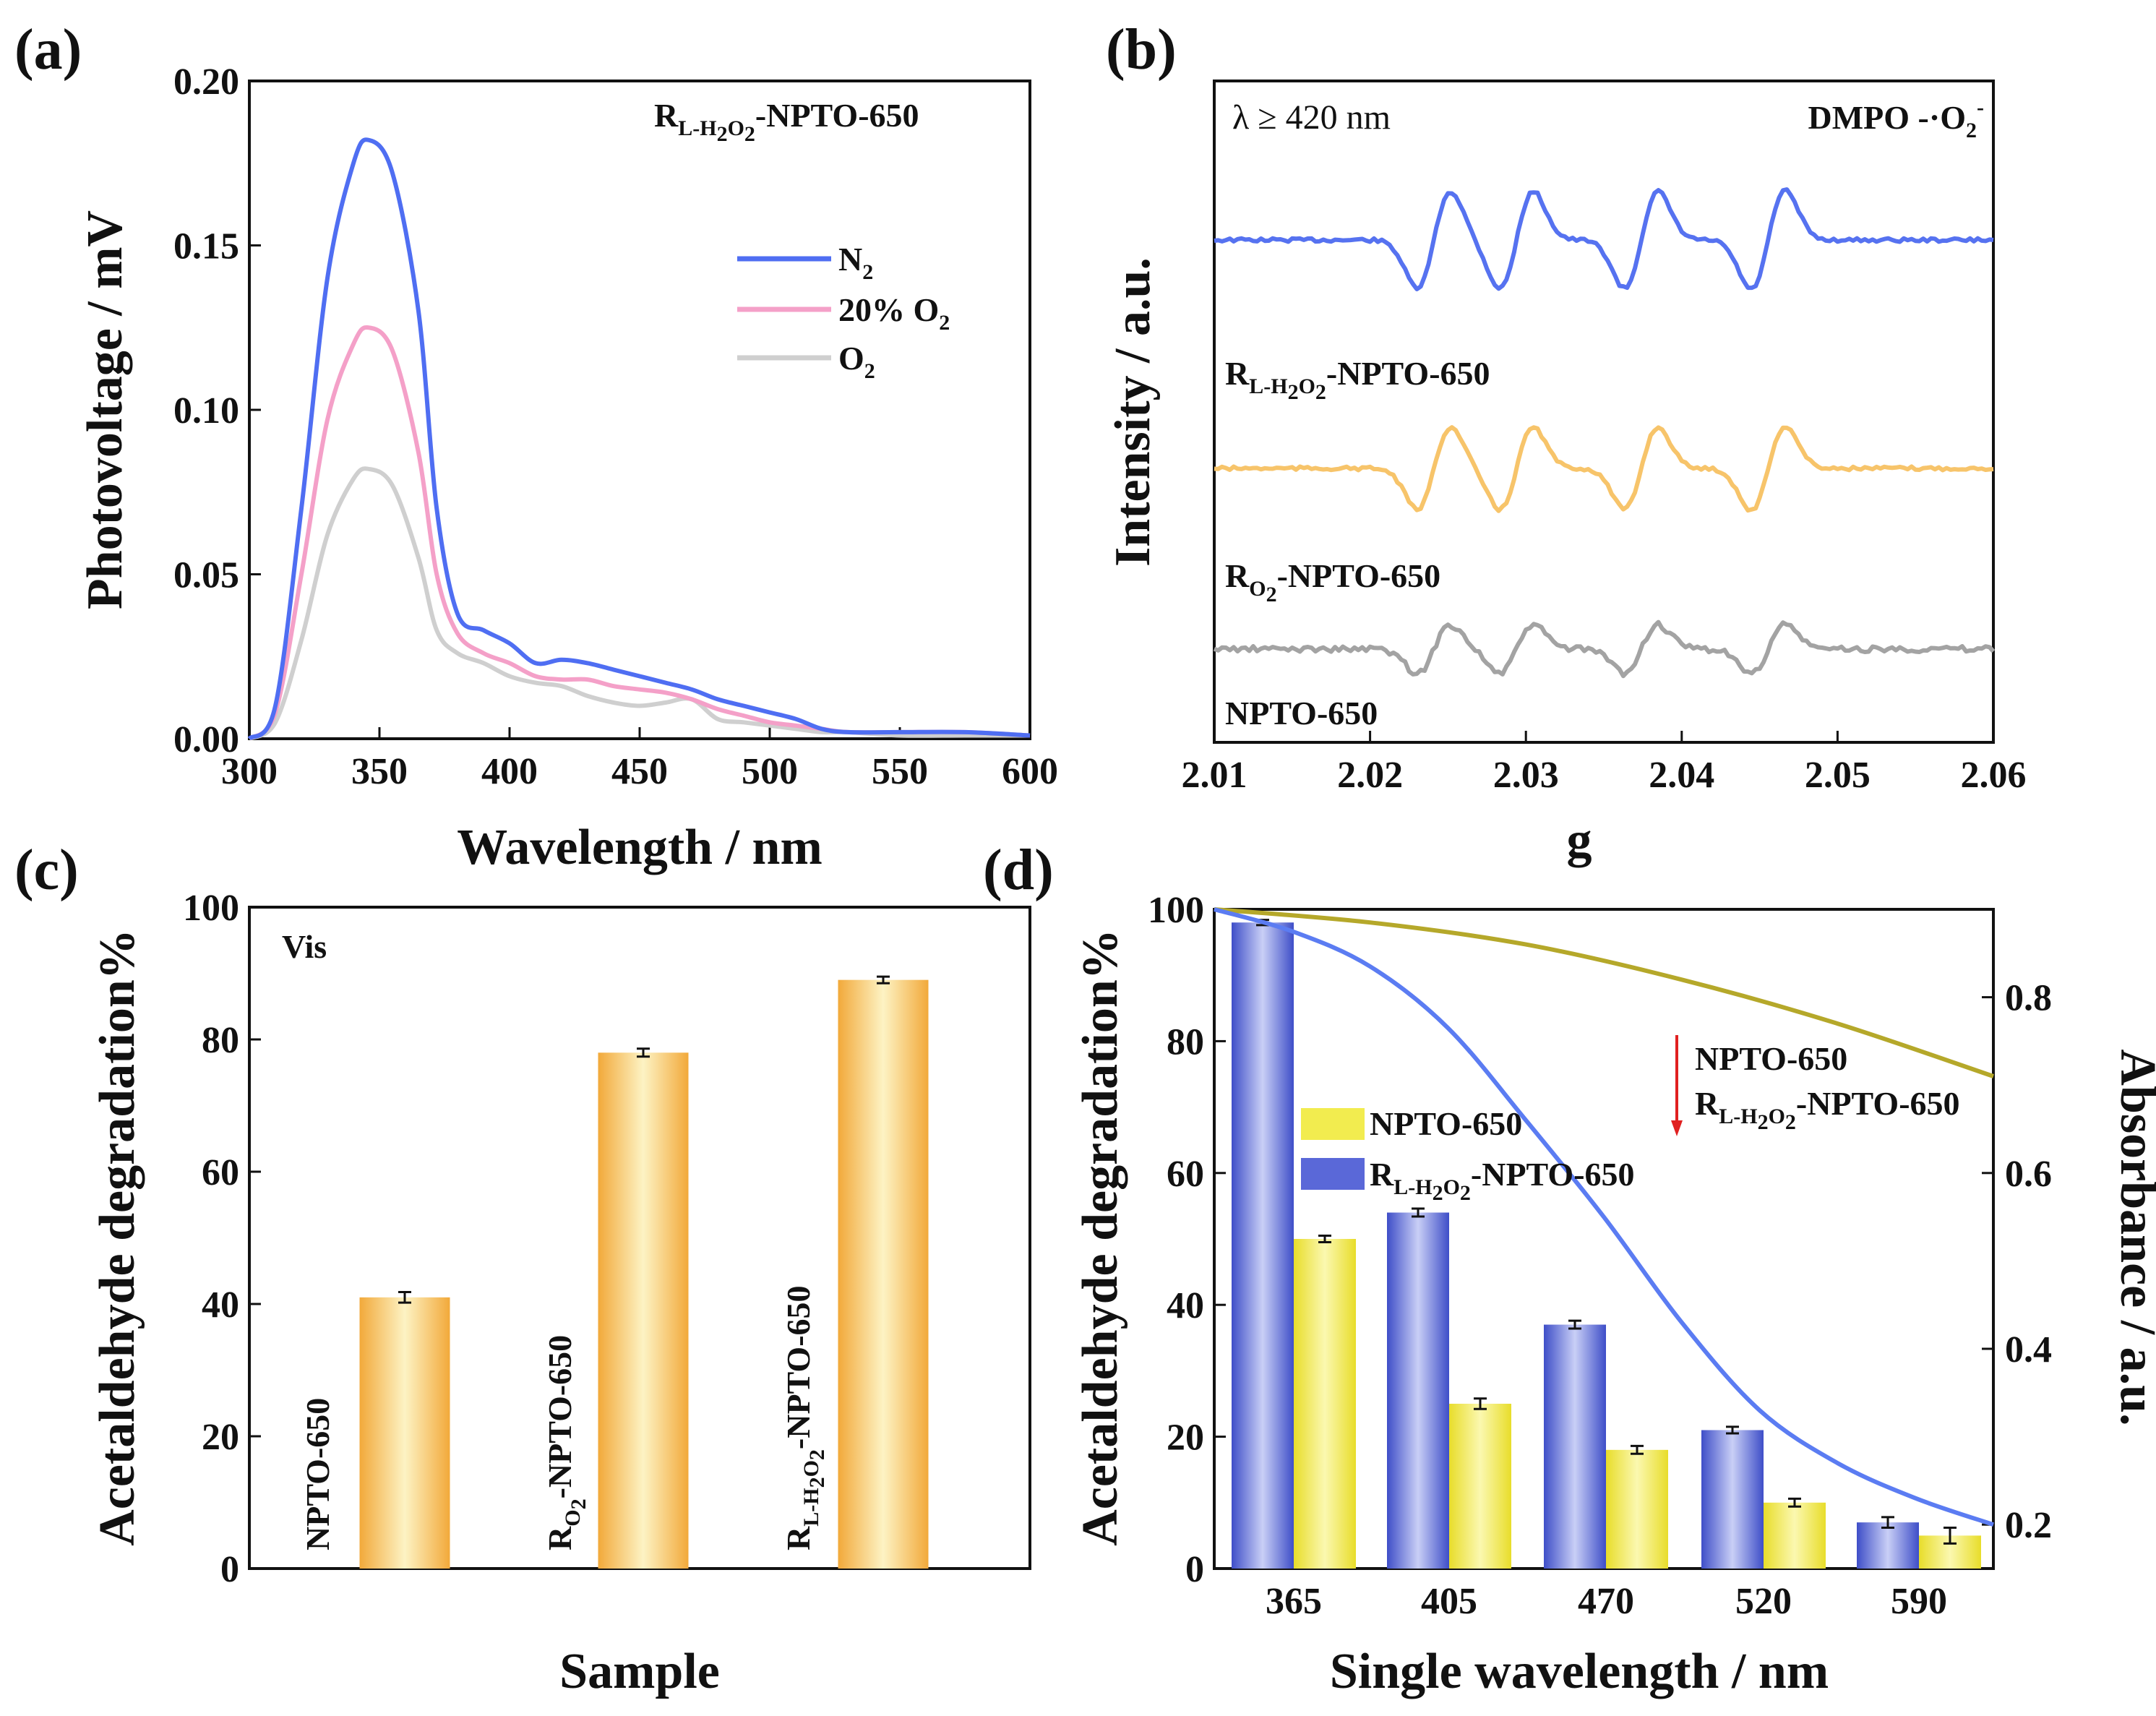 Image resolution: width=2156 pixels, height=1716 pixels. What do you see at coordinates (1358, 379) in the screenshot?
I see `panel-b-label-rl: RL-H2O2-NPTO-650` at bounding box center [1358, 379].